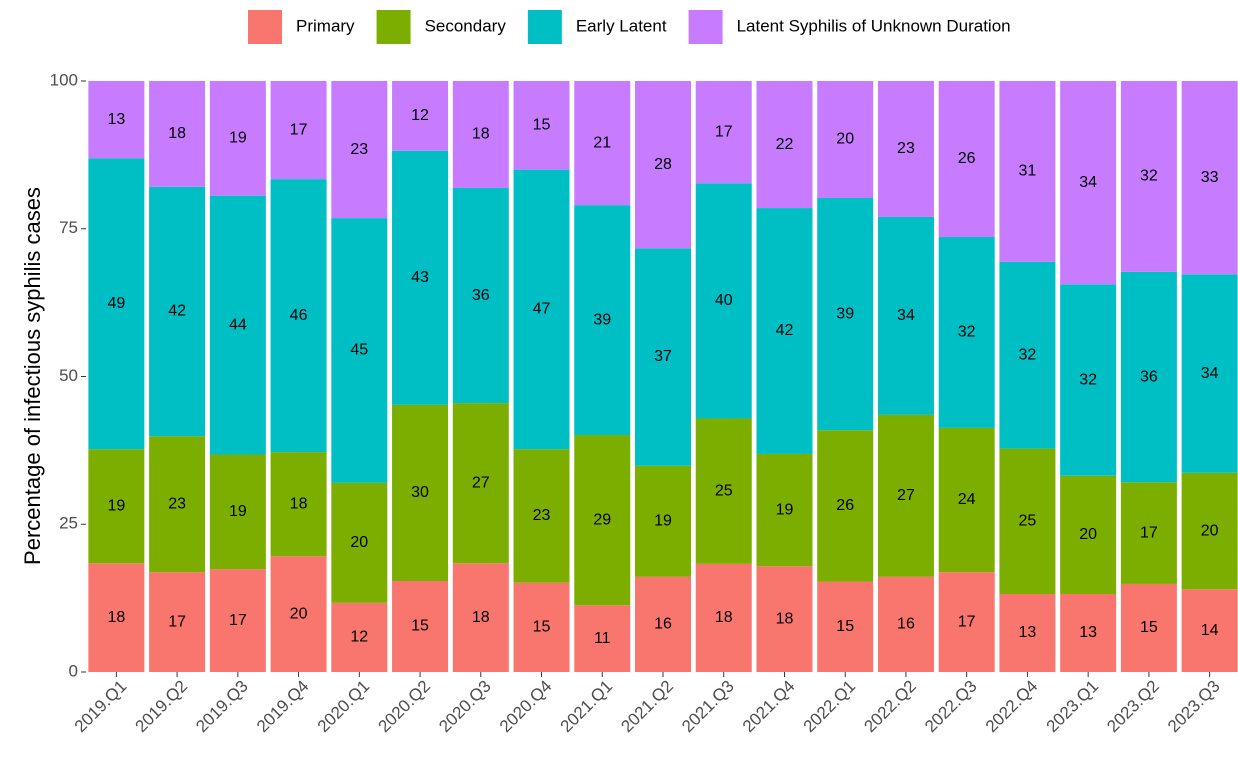 This screenshot has width=1238, height=759. What do you see at coordinates (724, 490) in the screenshot?
I see `data-label: 25` at bounding box center [724, 490].